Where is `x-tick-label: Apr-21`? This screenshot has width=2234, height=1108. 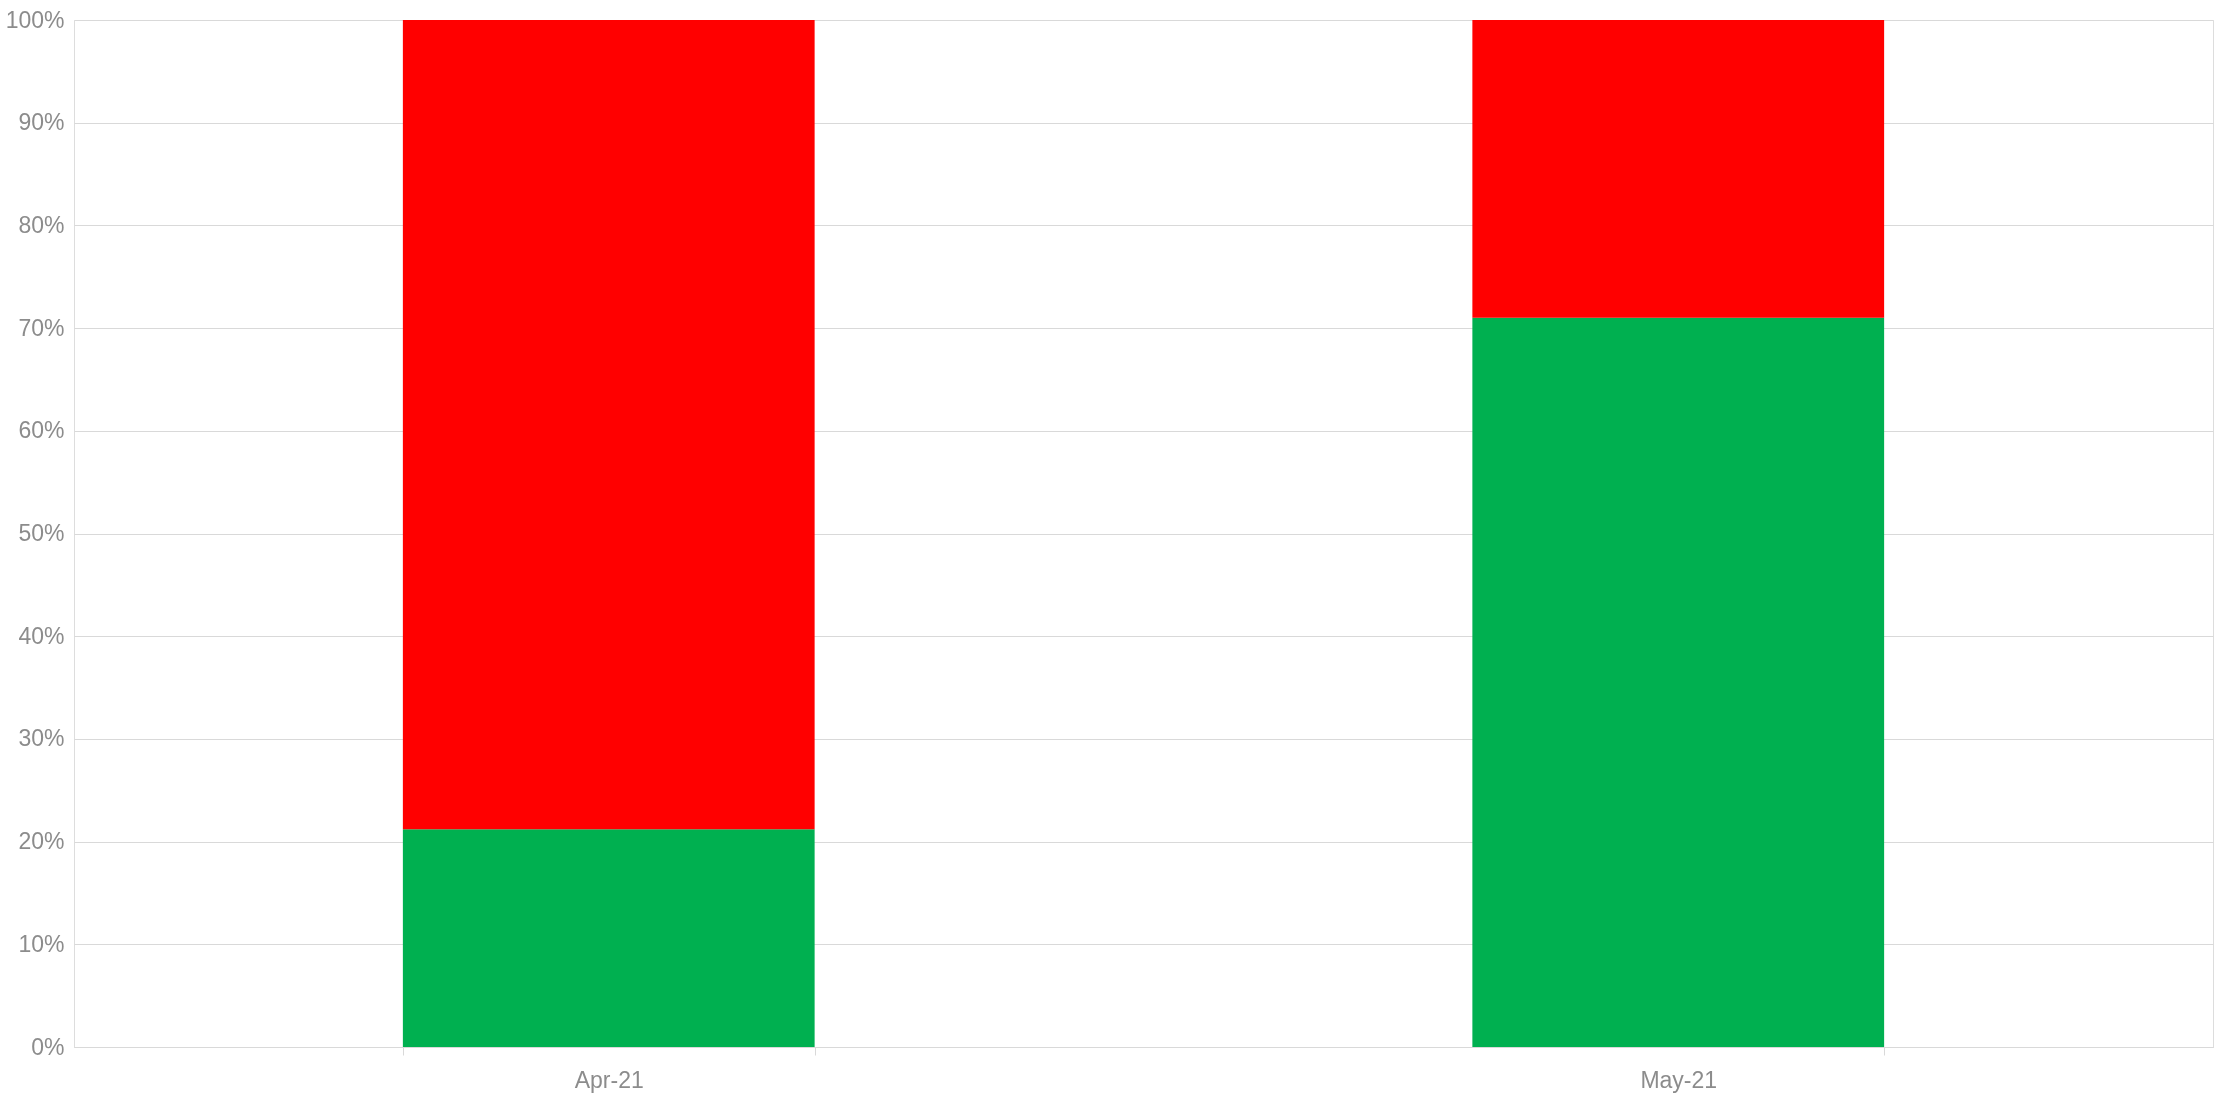
x-tick-label: Apr-21 is located at coordinates (609, 1079).